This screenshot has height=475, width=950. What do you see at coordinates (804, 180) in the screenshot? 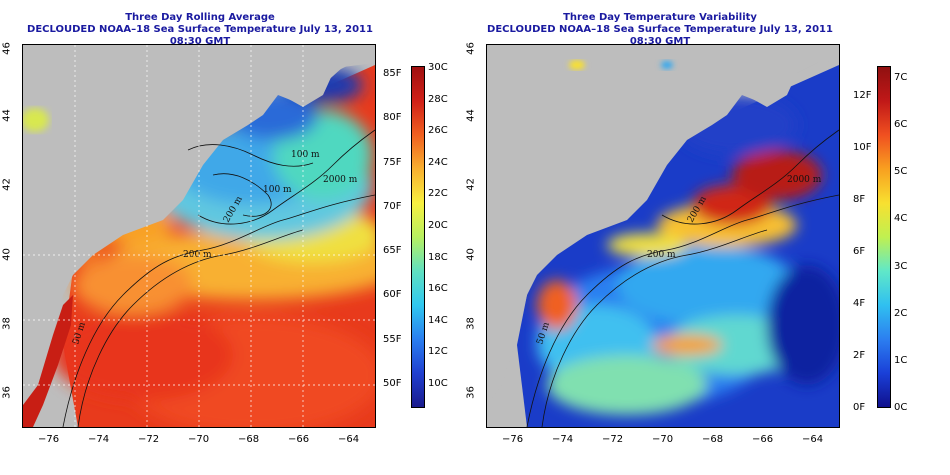
I see `right-isobath-label-1: 2000 m` at bounding box center [804, 180].